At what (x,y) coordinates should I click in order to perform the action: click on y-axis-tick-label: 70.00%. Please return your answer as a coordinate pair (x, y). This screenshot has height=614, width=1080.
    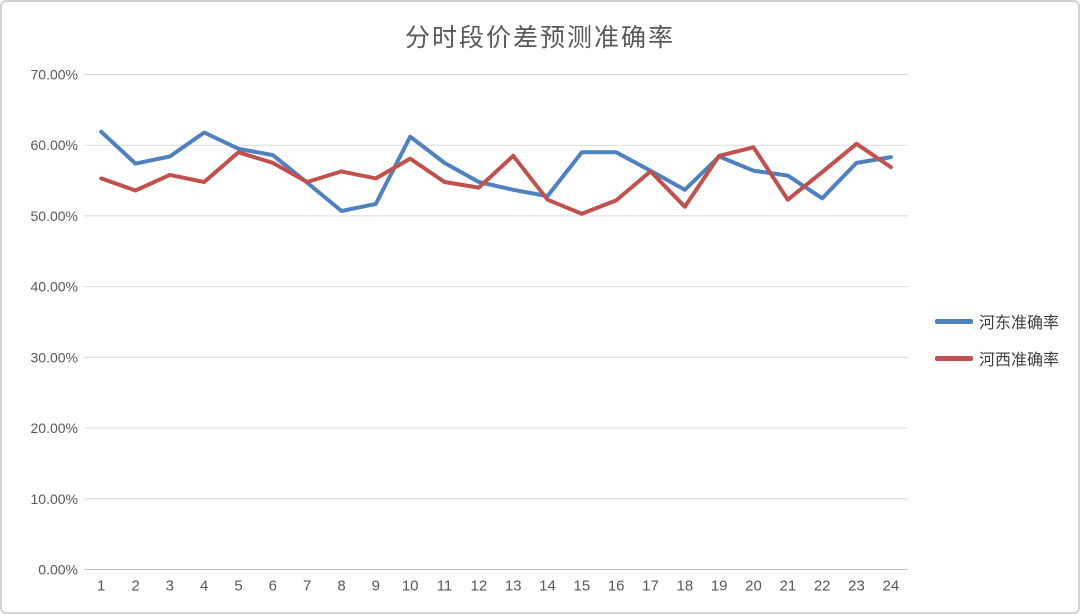
    Looking at the image, I should click on (54, 75).